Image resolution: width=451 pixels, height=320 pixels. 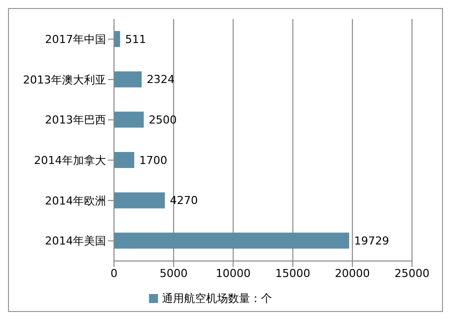 I want to click on x-tick-label: 10000, so click(x=233, y=273).